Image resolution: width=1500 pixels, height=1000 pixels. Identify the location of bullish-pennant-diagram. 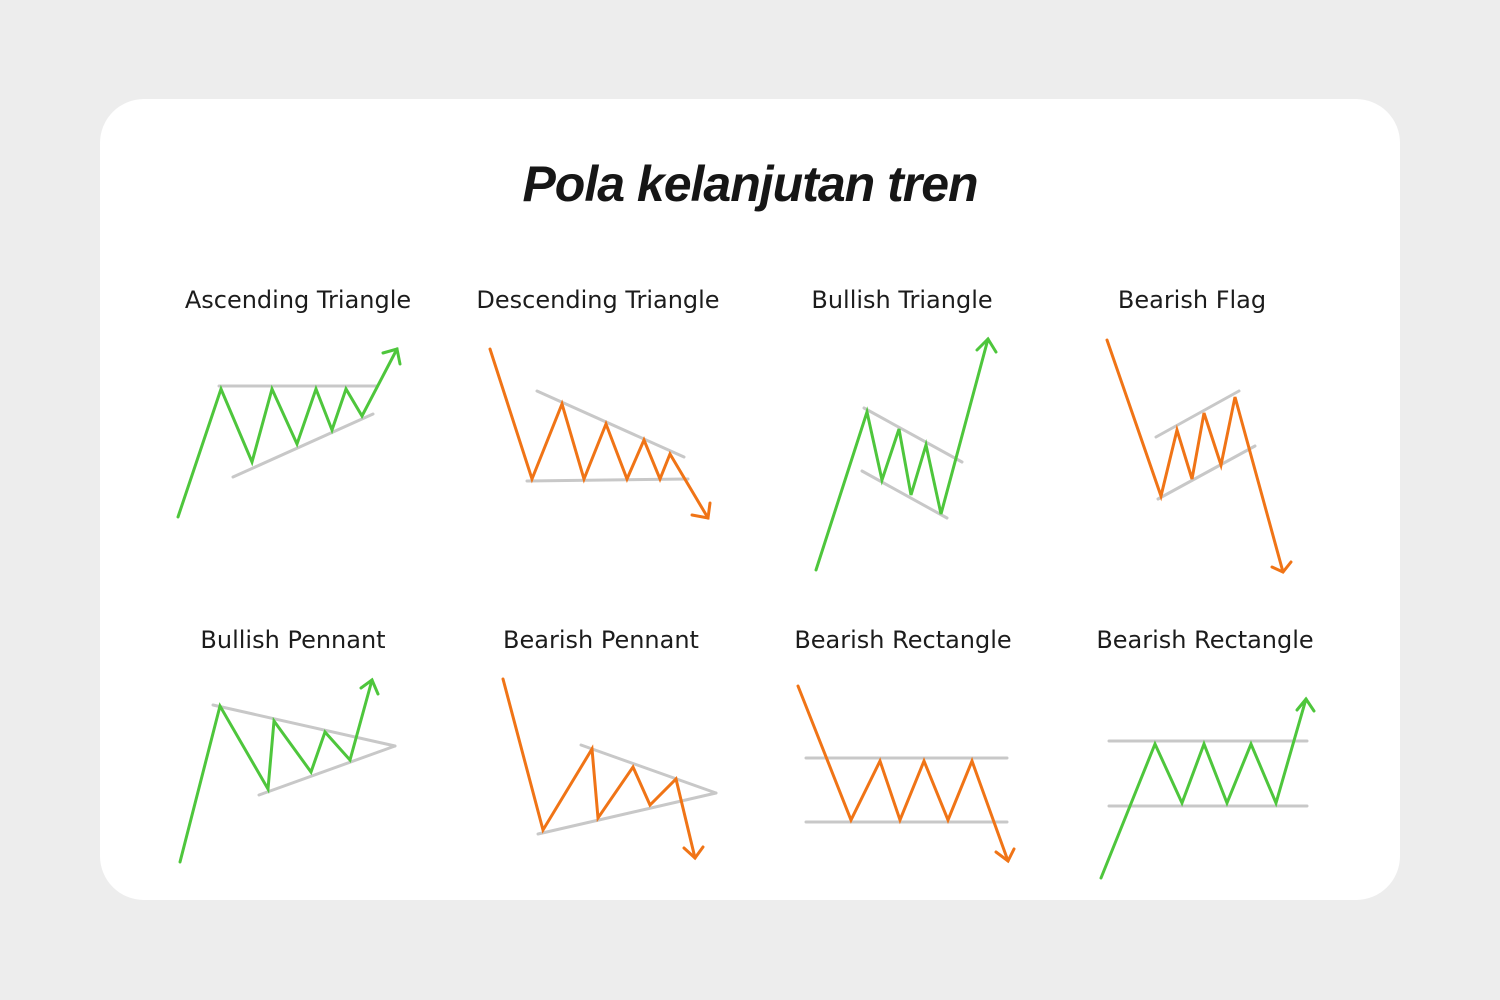
(287, 770).